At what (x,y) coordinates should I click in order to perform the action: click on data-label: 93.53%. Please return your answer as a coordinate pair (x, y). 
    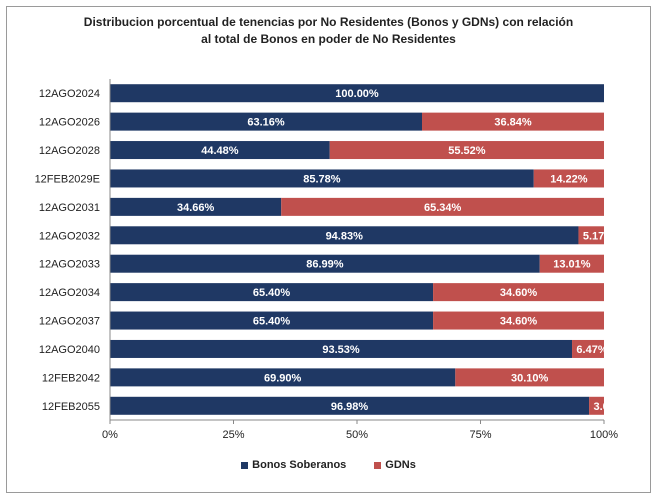
    Looking at the image, I should click on (341, 350).